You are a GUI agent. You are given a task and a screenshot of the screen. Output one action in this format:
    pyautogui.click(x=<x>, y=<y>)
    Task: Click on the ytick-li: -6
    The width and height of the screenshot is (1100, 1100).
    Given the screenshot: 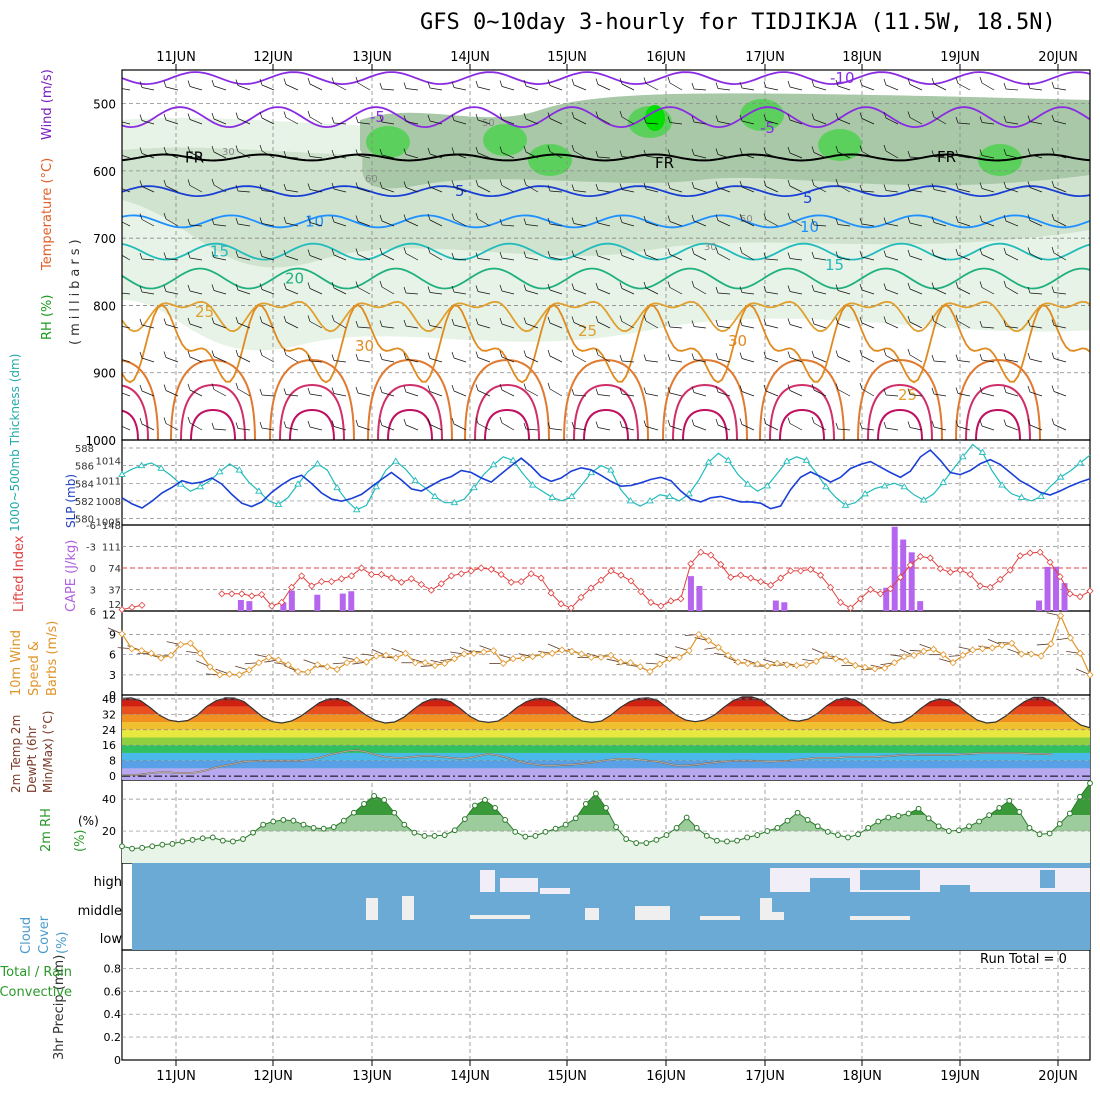 What is the action you would take?
    pyautogui.click(x=91, y=526)
    